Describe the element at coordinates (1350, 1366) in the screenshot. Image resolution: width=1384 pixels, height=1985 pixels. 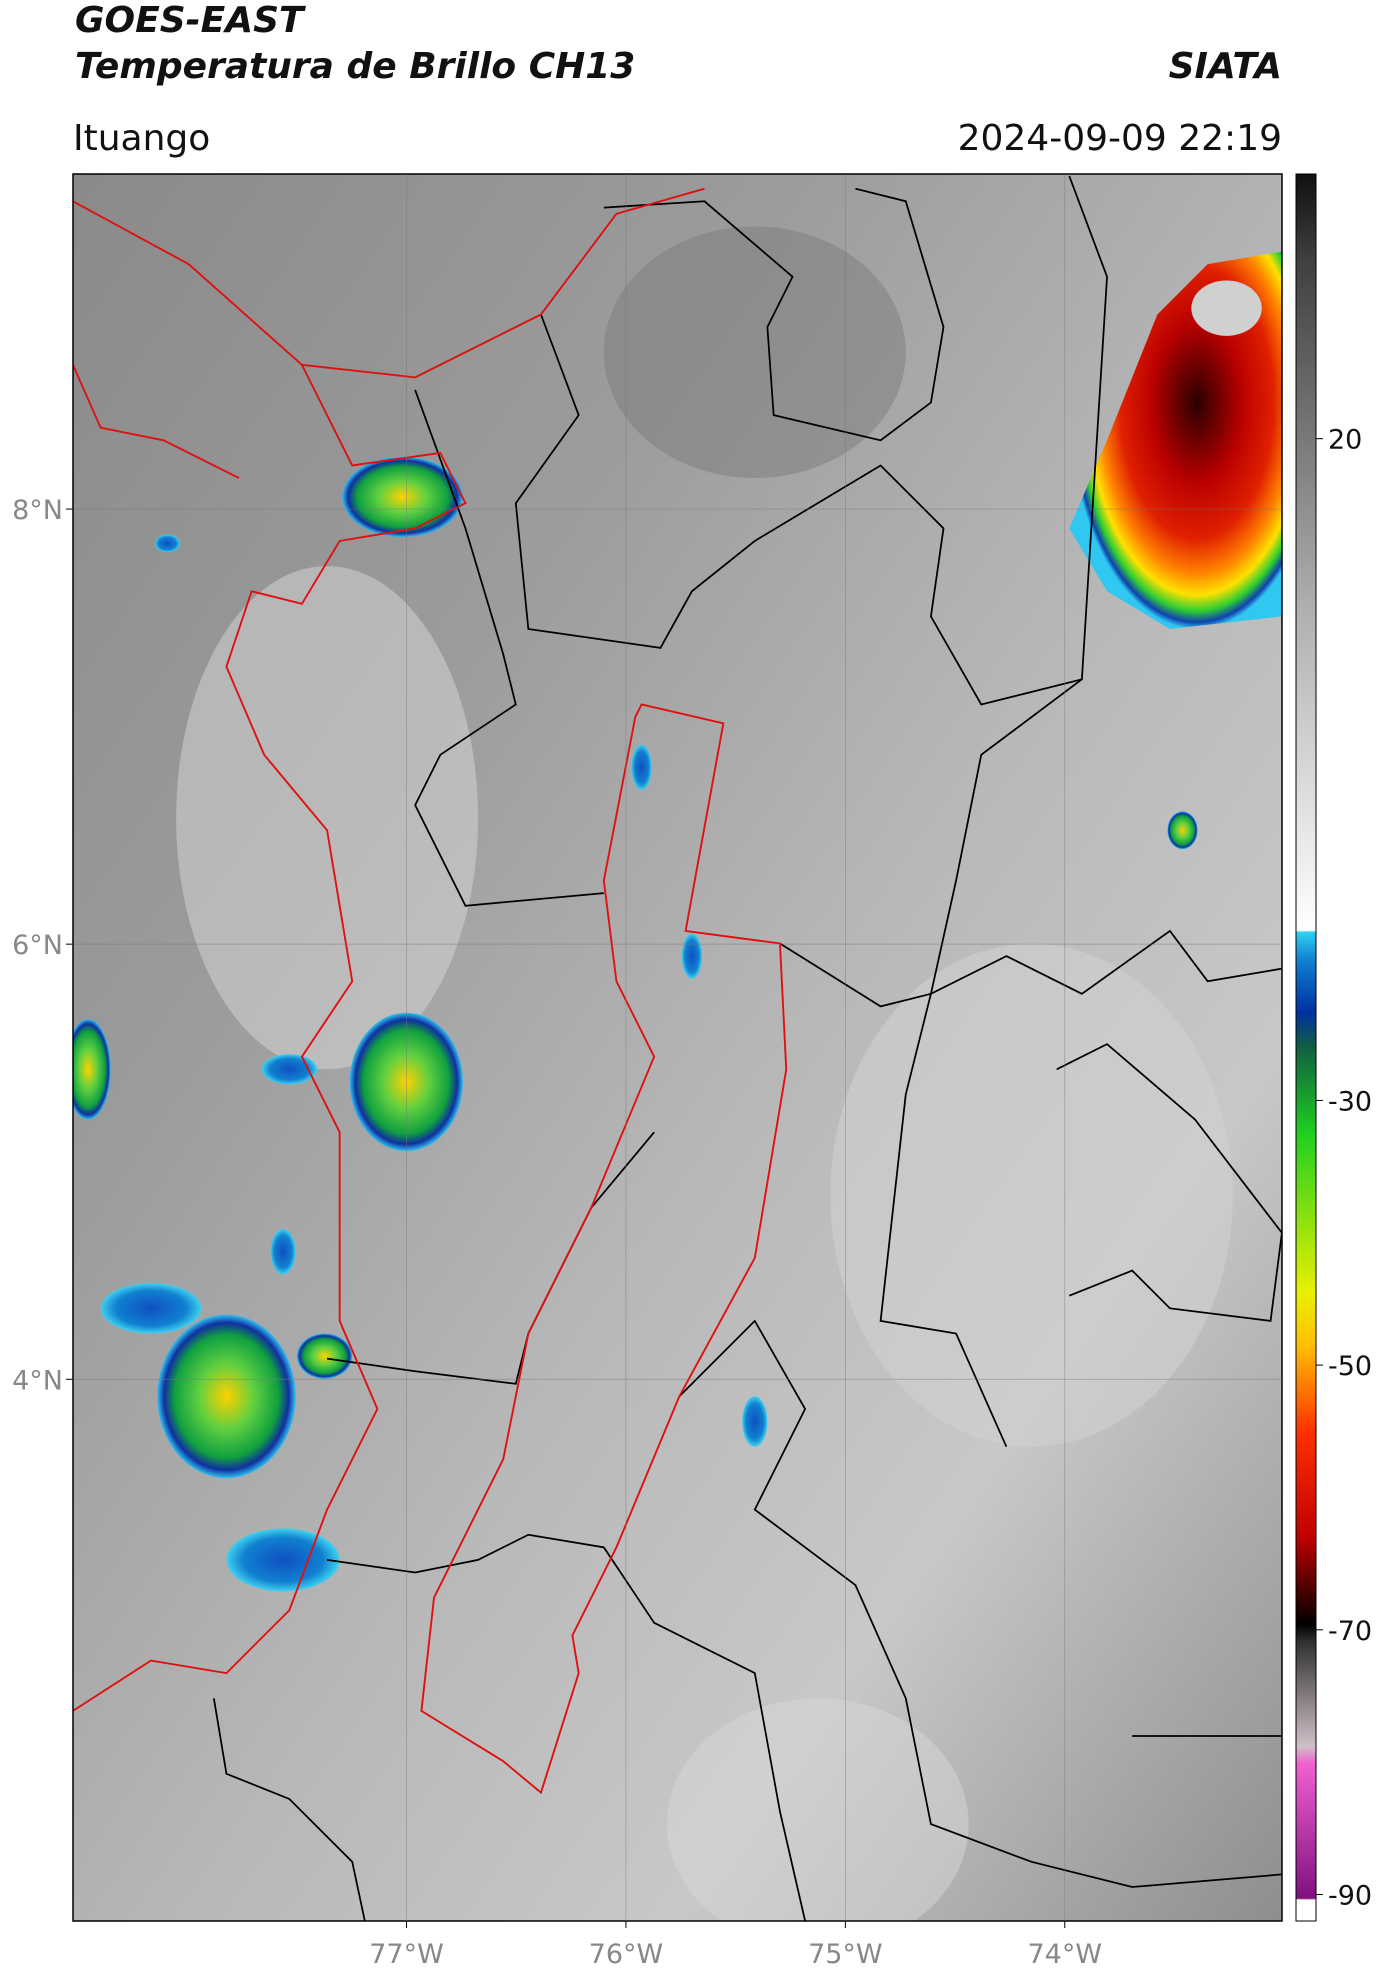
I see `colorbar-tick-label: -50` at that location.